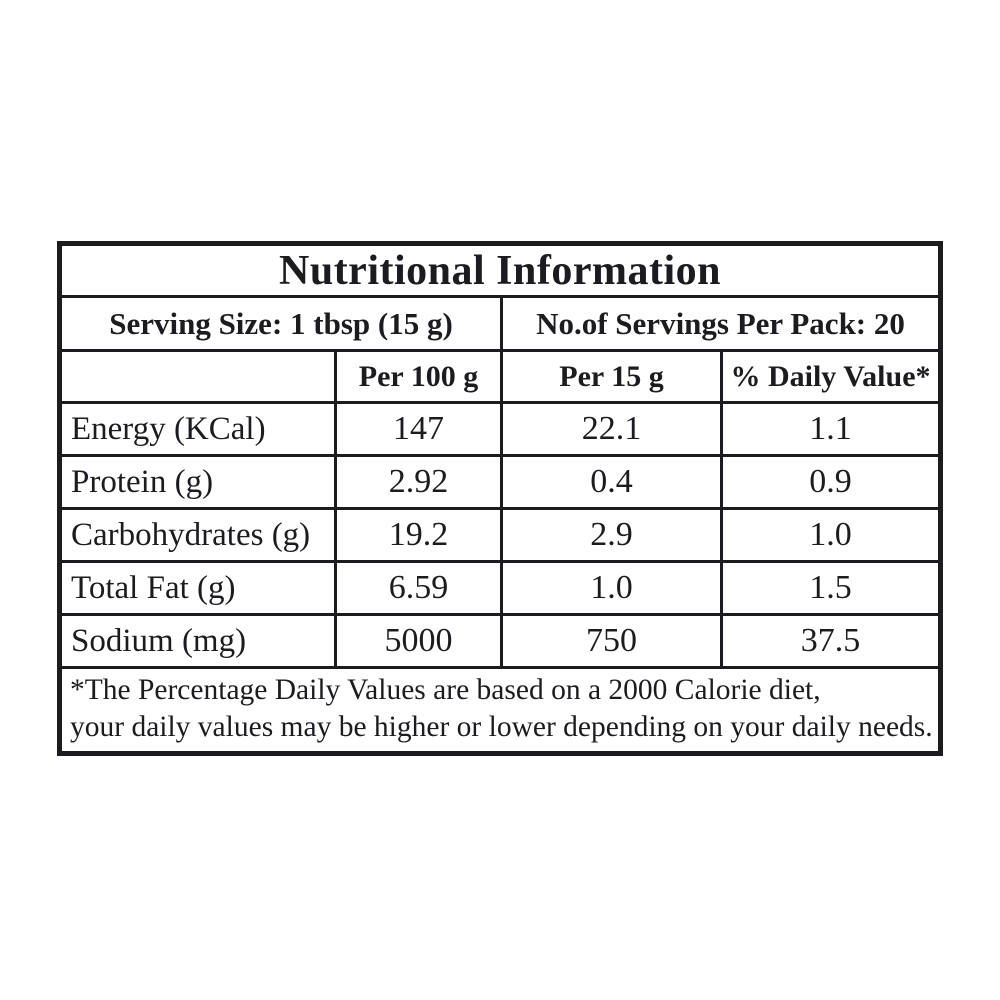 This screenshot has width=1000, height=1000. I want to click on column-header-daily-value: % Daily Value*, so click(830, 376).